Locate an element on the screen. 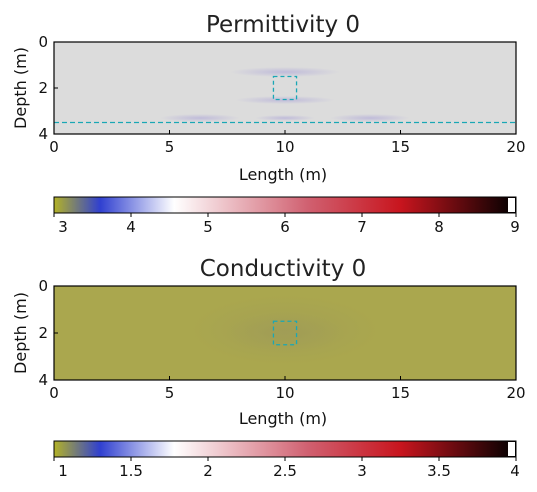  conductivity-title: Conductivity 0 is located at coordinates (283, 269).